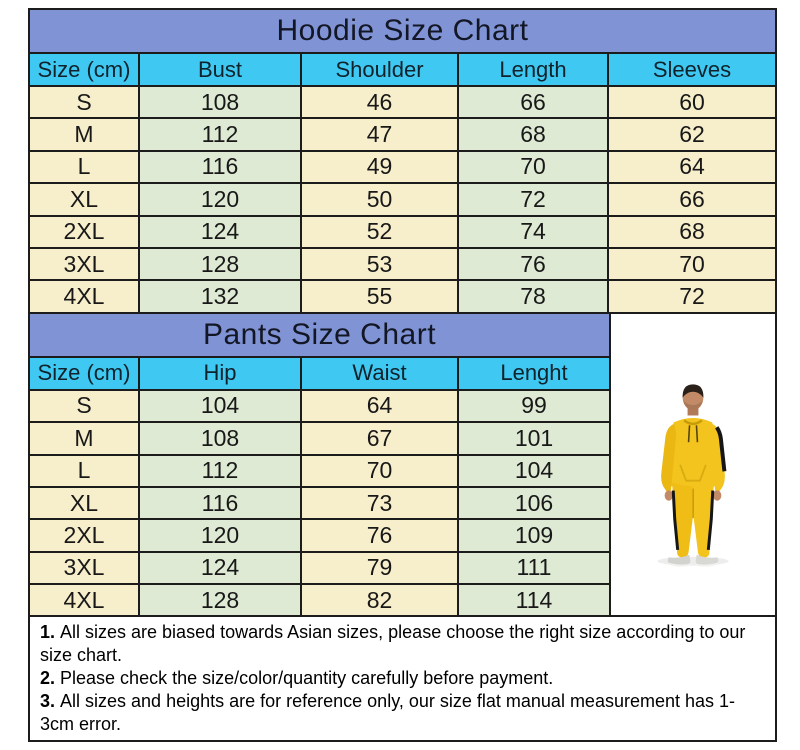  What do you see at coordinates (534, 439) in the screenshot?
I see `table-cell: 101` at bounding box center [534, 439].